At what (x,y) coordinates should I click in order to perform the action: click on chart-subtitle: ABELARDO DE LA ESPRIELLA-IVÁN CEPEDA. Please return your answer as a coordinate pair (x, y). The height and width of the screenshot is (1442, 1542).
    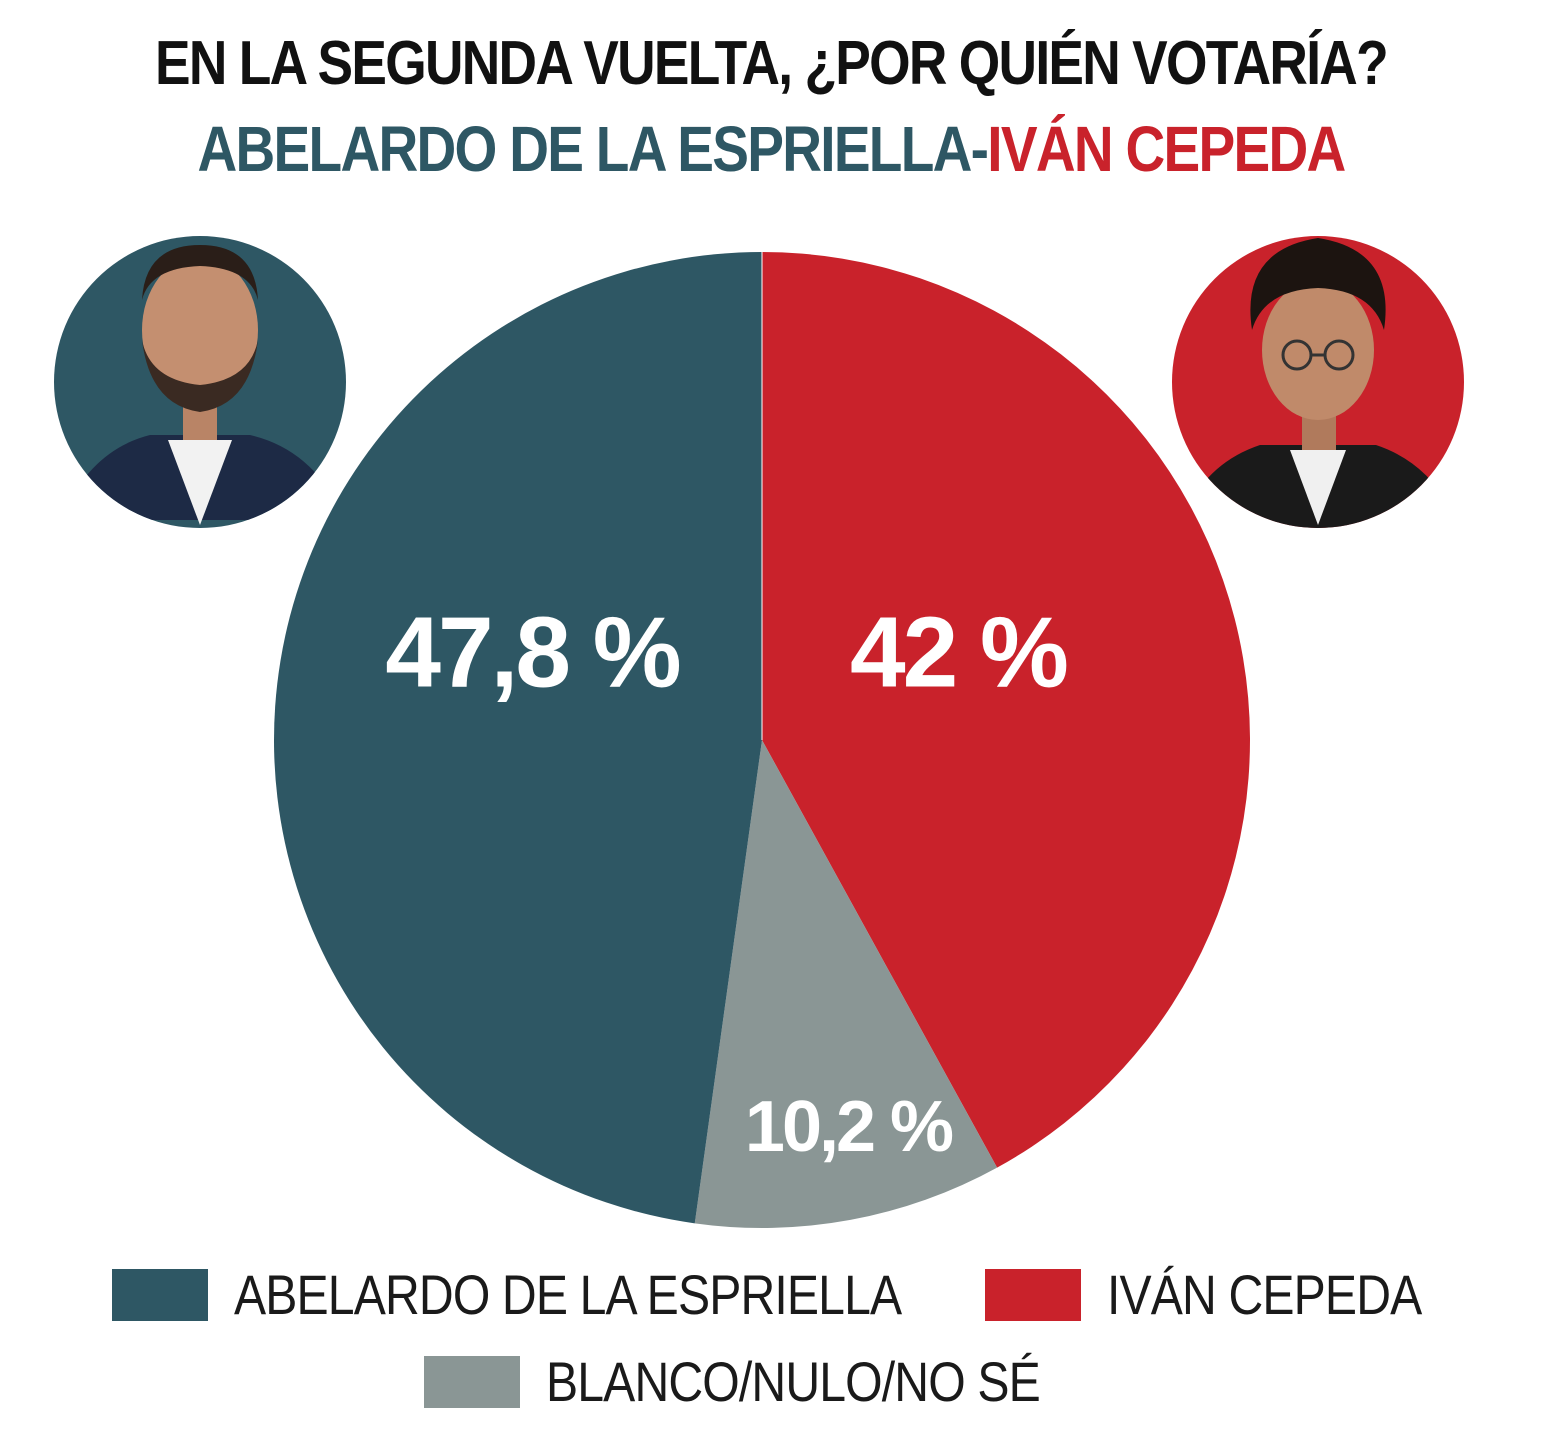
    Looking at the image, I should click on (771, 149).